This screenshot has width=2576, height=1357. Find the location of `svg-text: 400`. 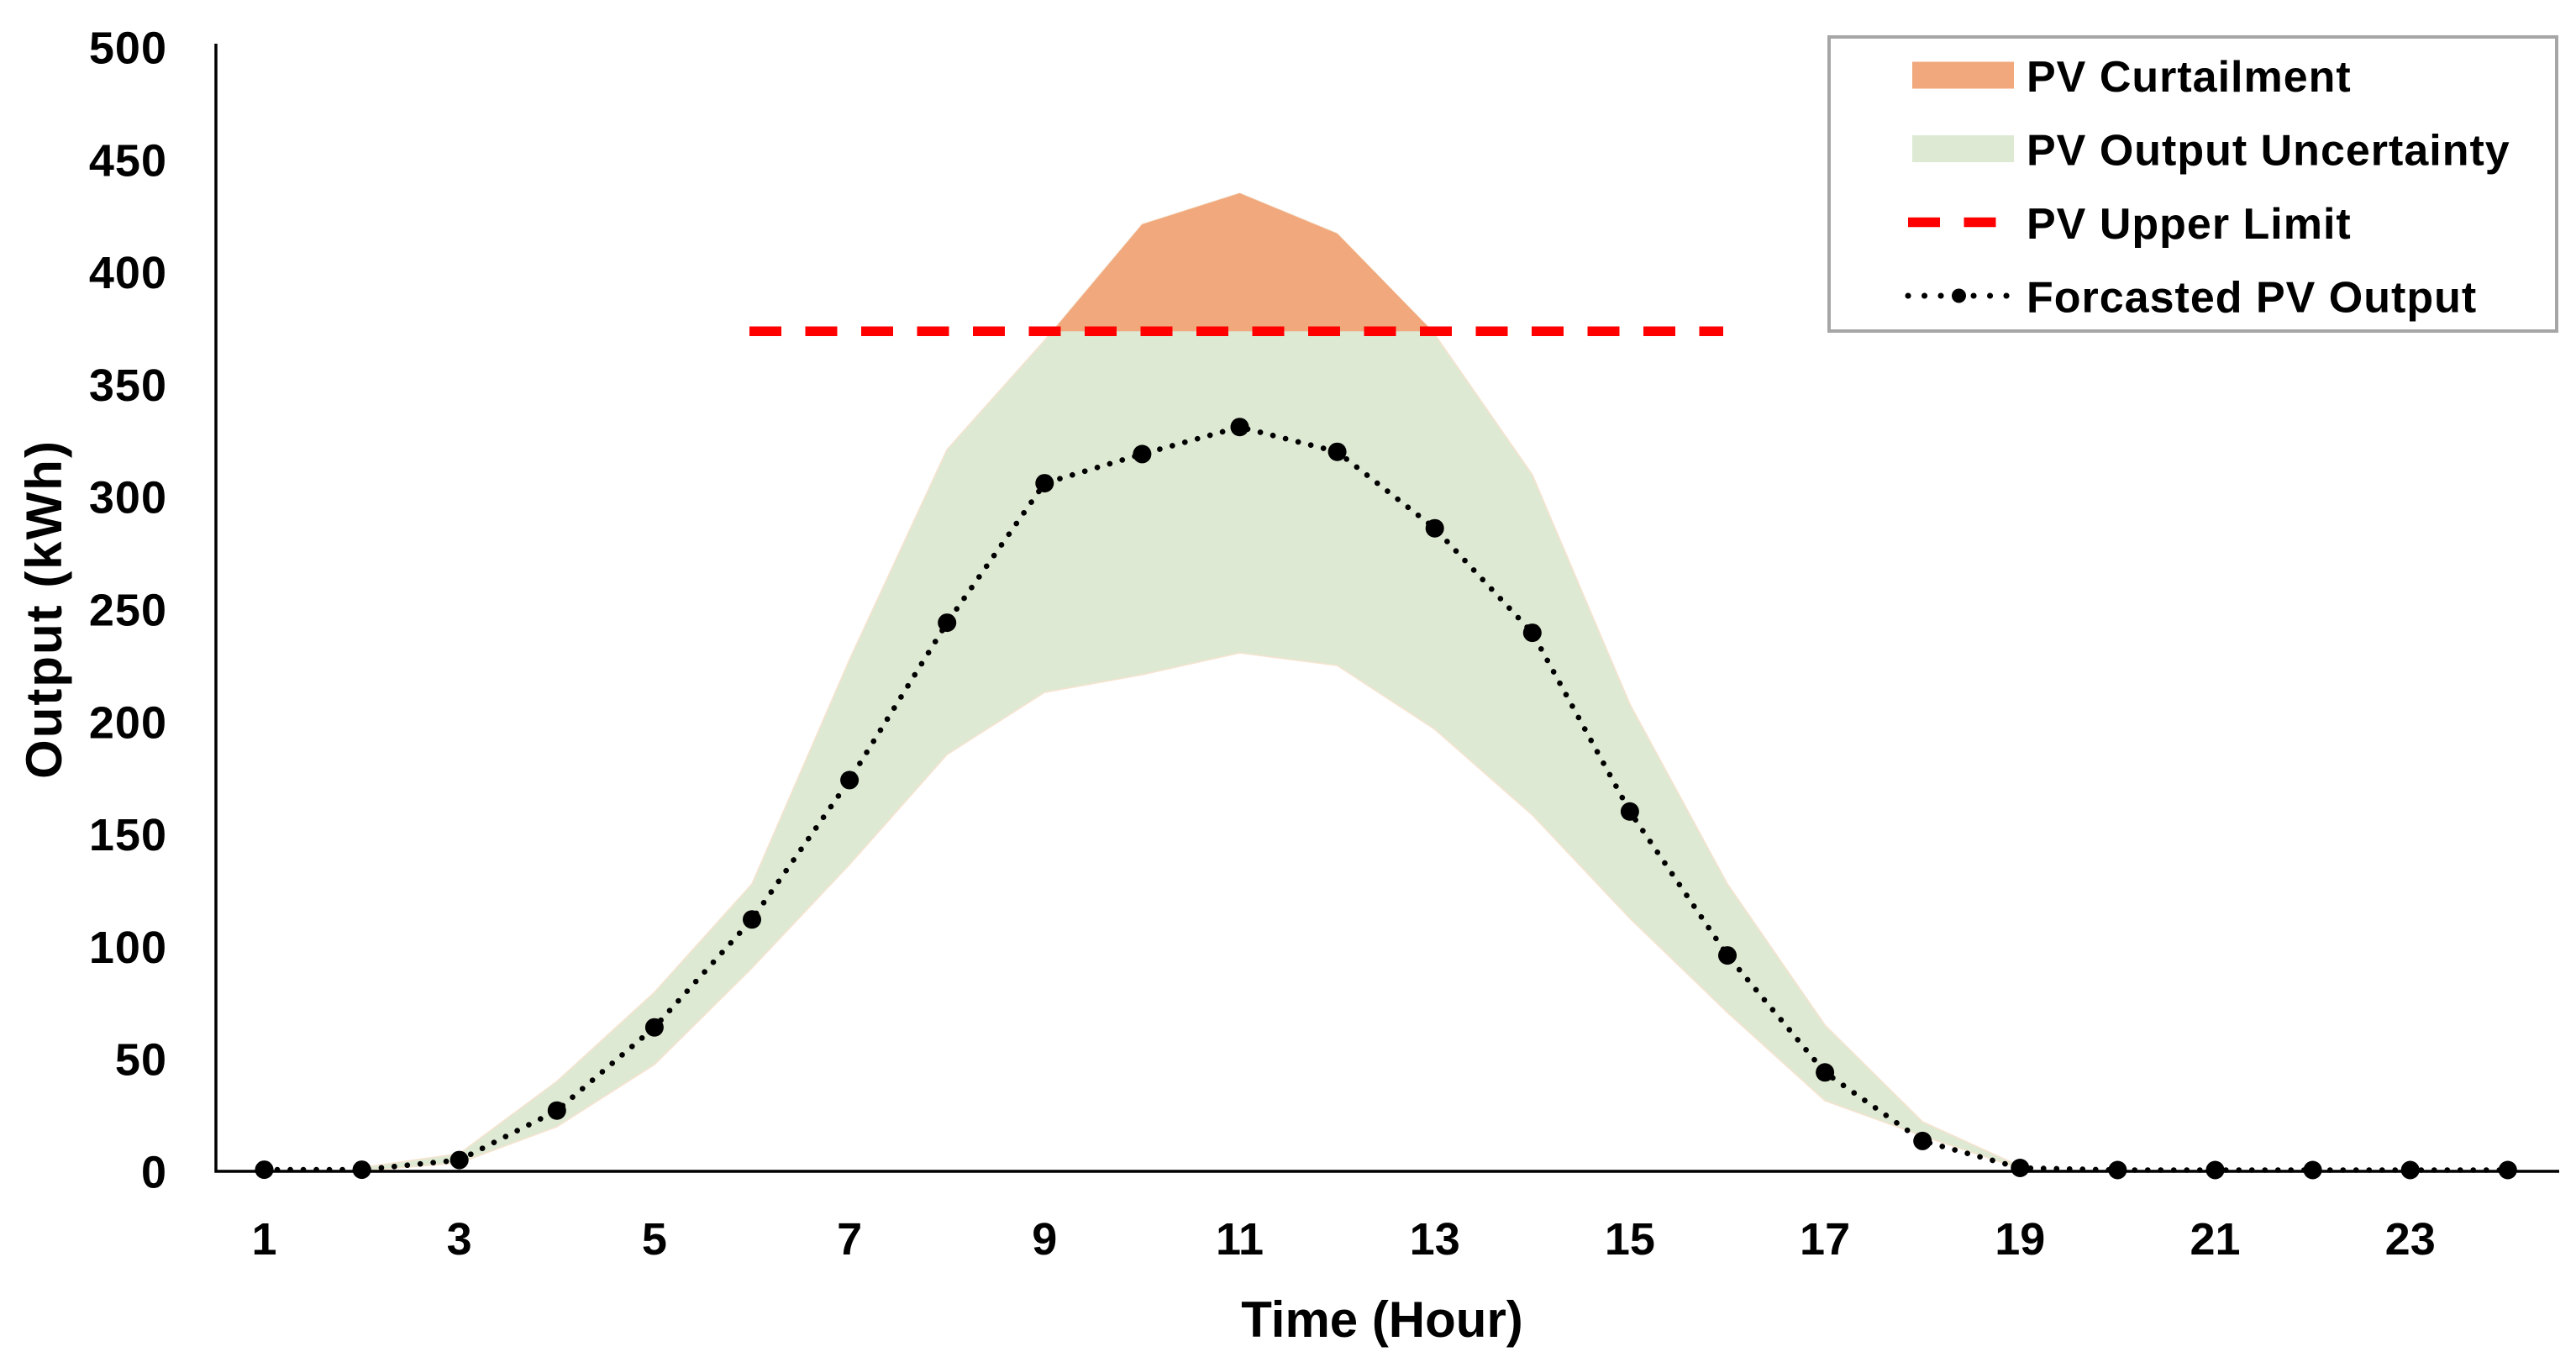

svg-text: 400 is located at coordinates (128, 273).